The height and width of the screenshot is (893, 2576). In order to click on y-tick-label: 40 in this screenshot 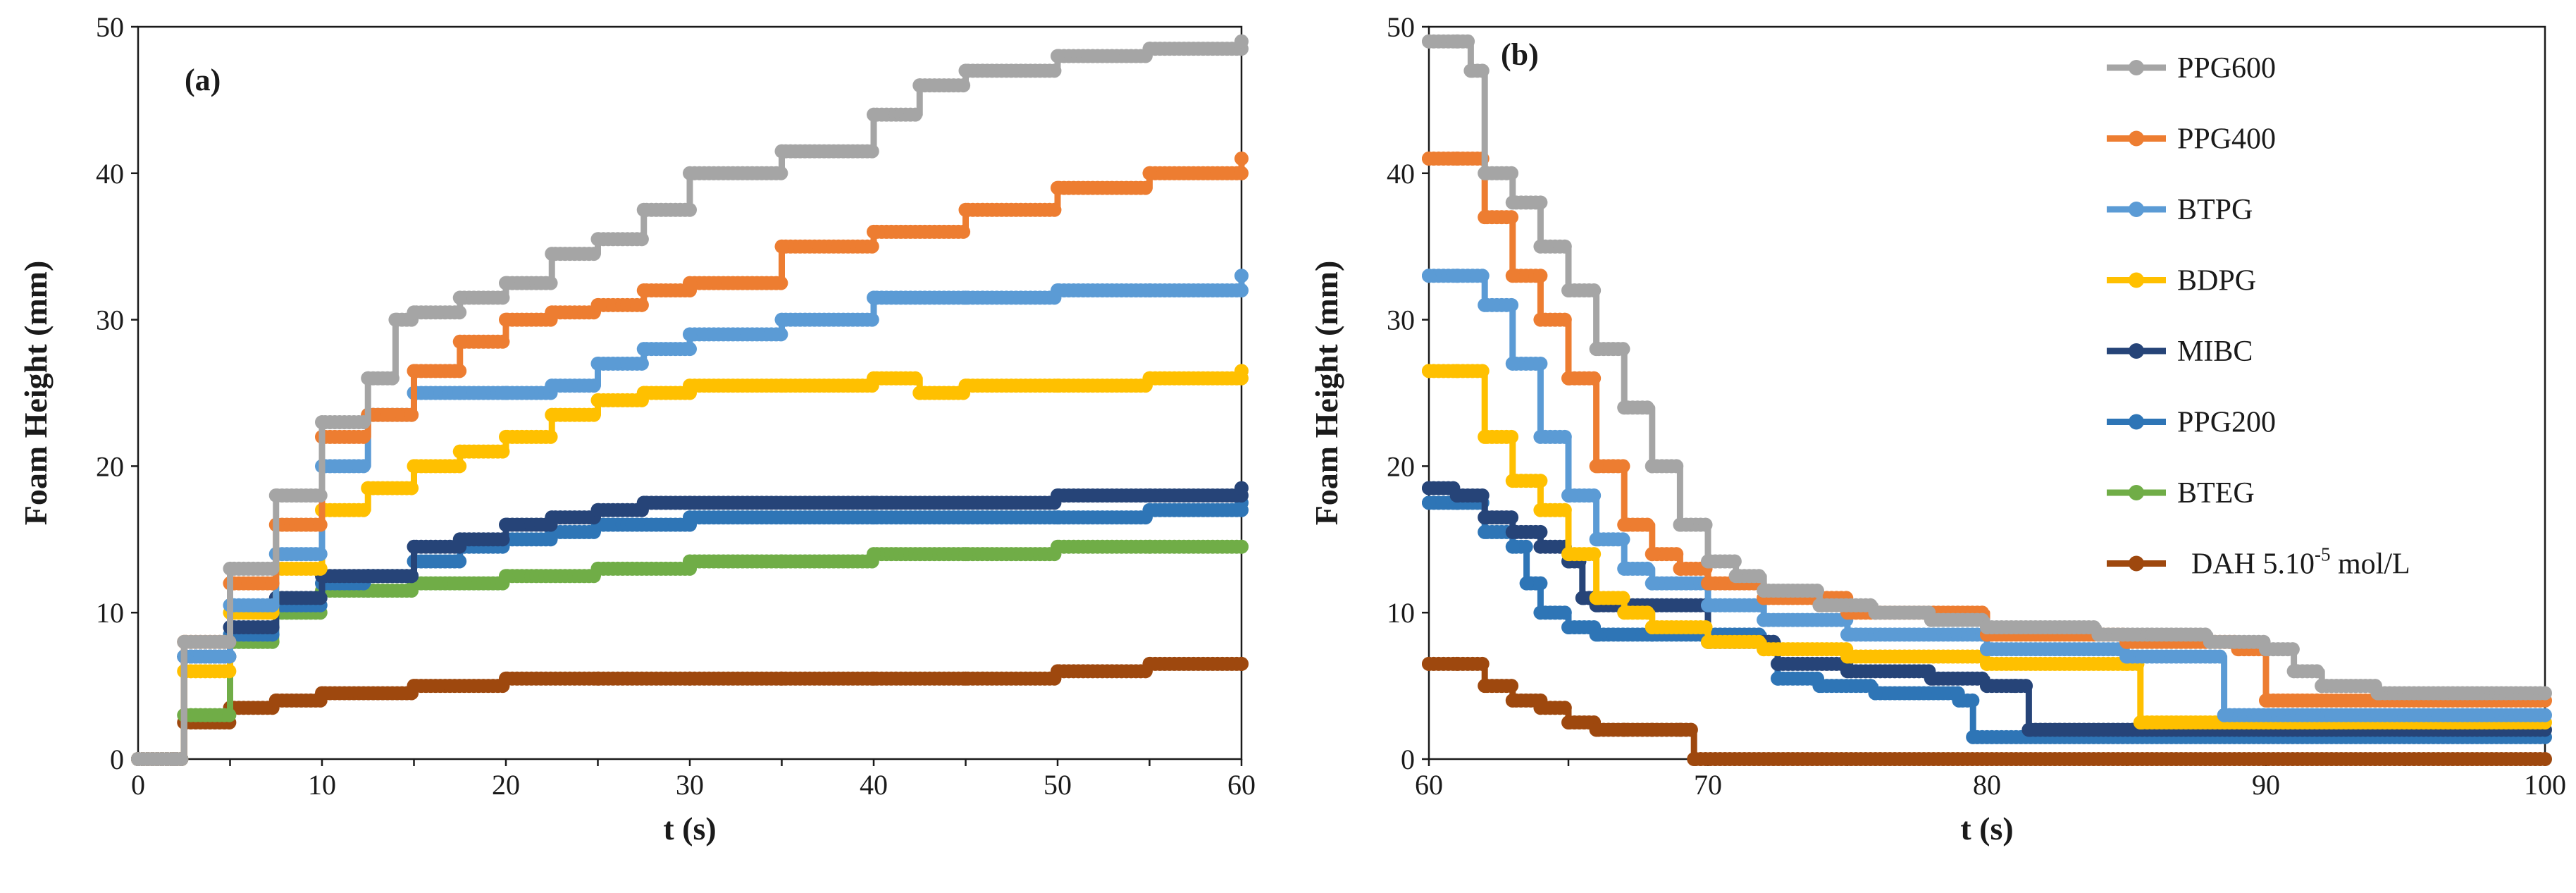, I will do `click(1401, 174)`.